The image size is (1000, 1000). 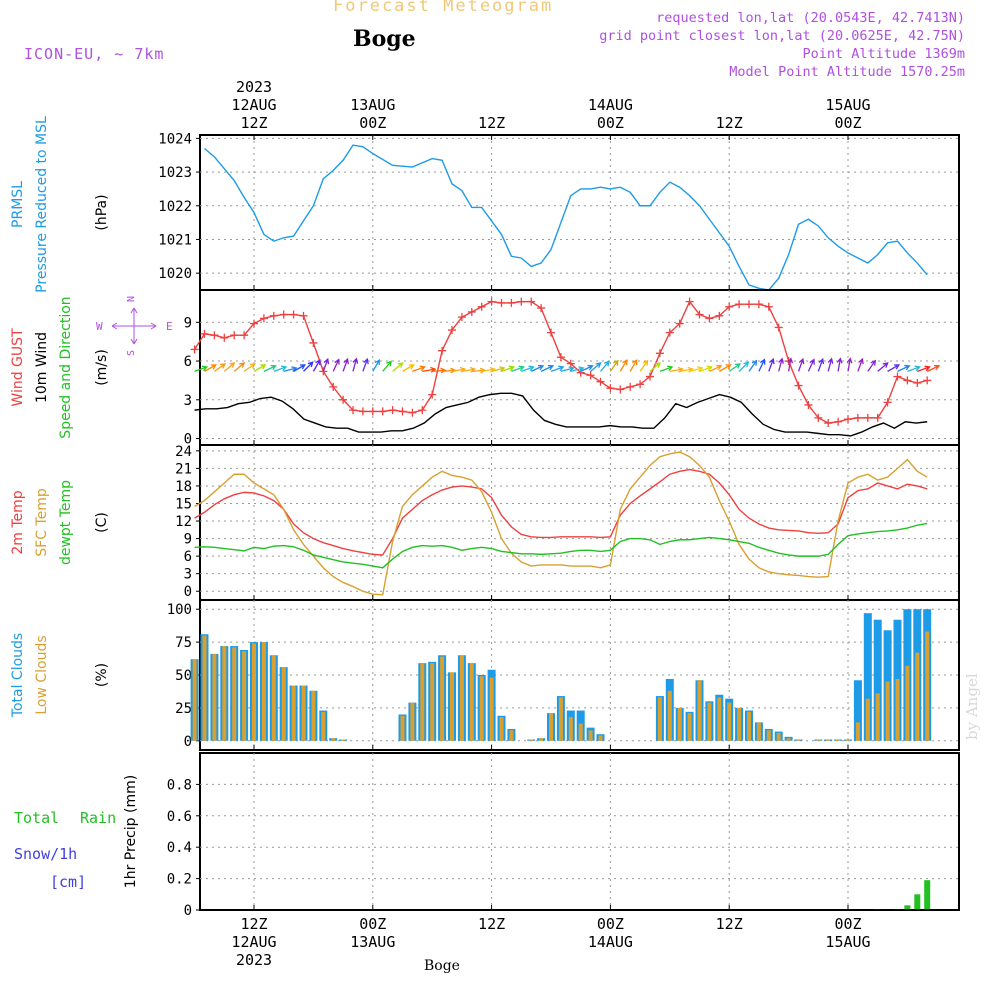 What do you see at coordinates (42, 674) in the screenshot?
I see `panel-ylabel: Low Clouds` at bounding box center [42, 674].